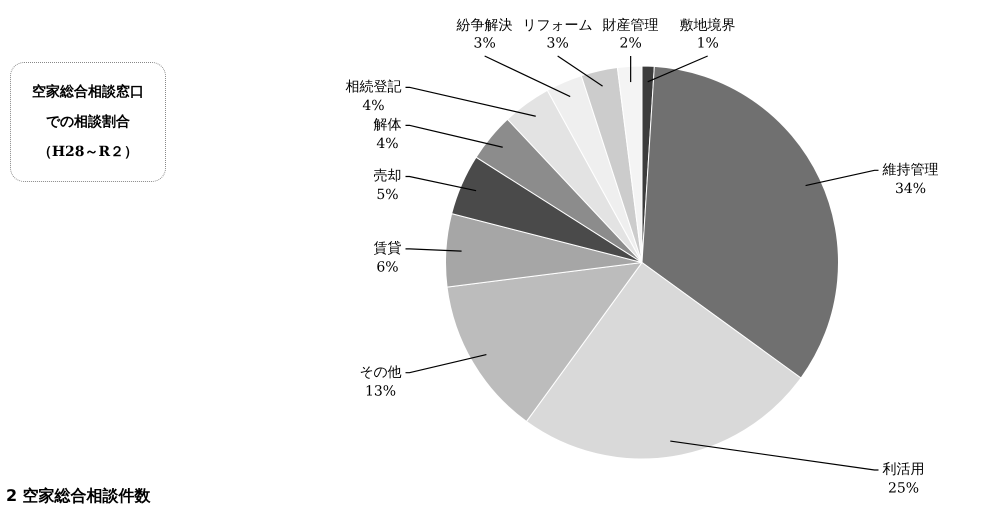 The image size is (994, 513). I want to click on slice-label: 利活用, so click(903, 470).